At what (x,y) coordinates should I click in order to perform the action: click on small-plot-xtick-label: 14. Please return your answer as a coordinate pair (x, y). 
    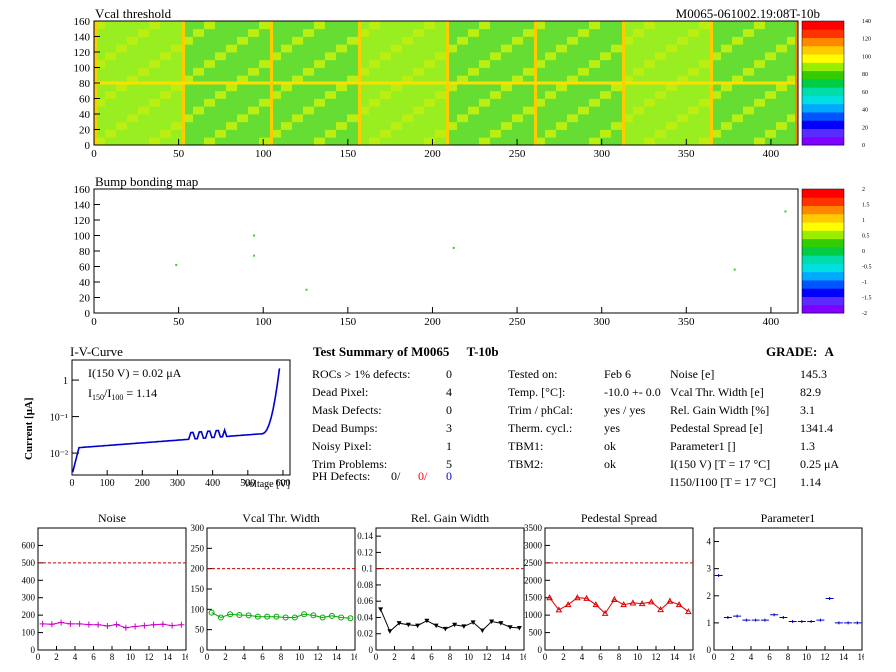
    Looking at the image, I should click on (844, 657).